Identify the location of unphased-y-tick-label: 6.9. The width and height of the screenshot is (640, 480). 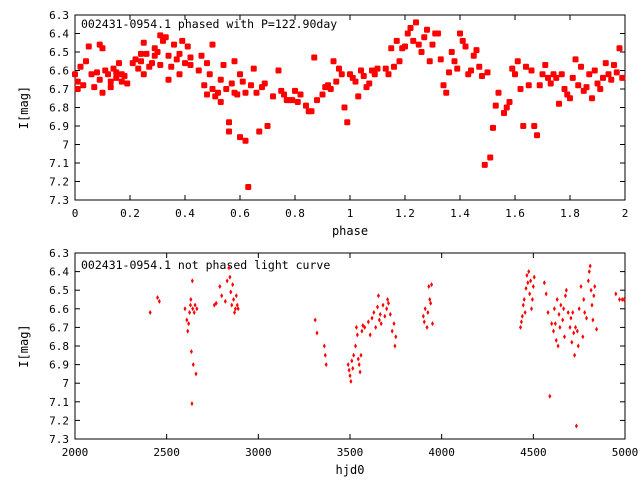
(59, 365).